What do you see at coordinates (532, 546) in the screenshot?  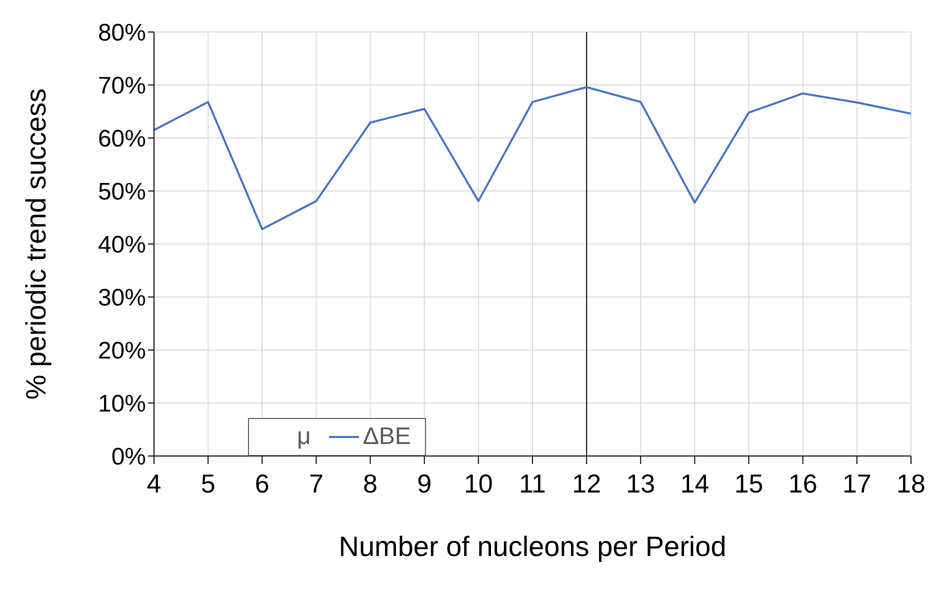 I see `x-axis-title: Number of nucleons per Period` at bounding box center [532, 546].